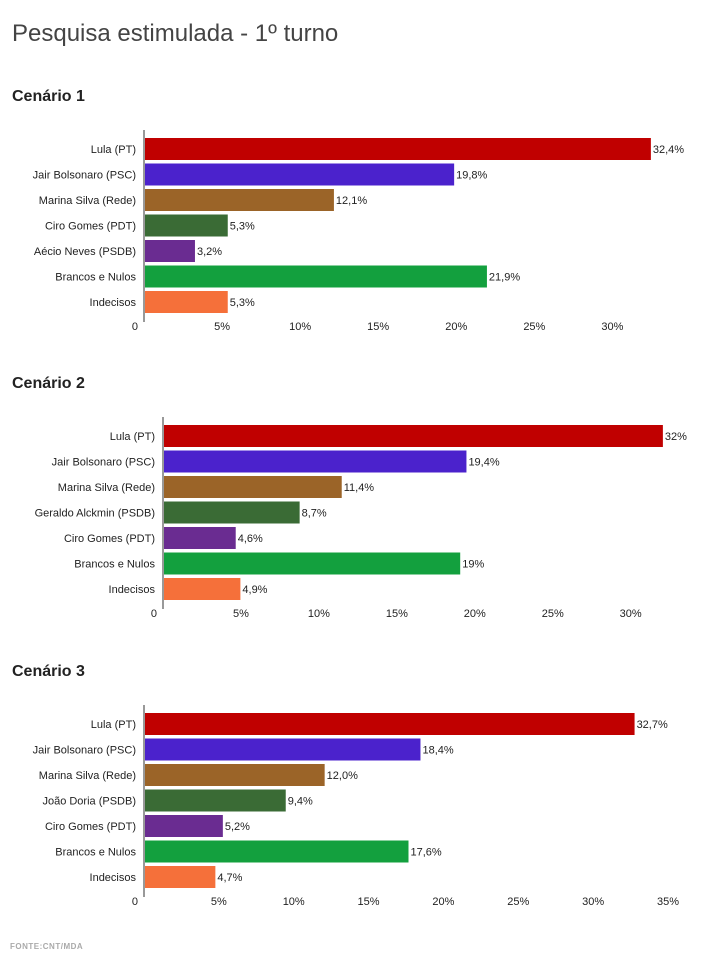  Describe the element at coordinates (314, 514) in the screenshot. I see `data-label: 8,7%` at that location.